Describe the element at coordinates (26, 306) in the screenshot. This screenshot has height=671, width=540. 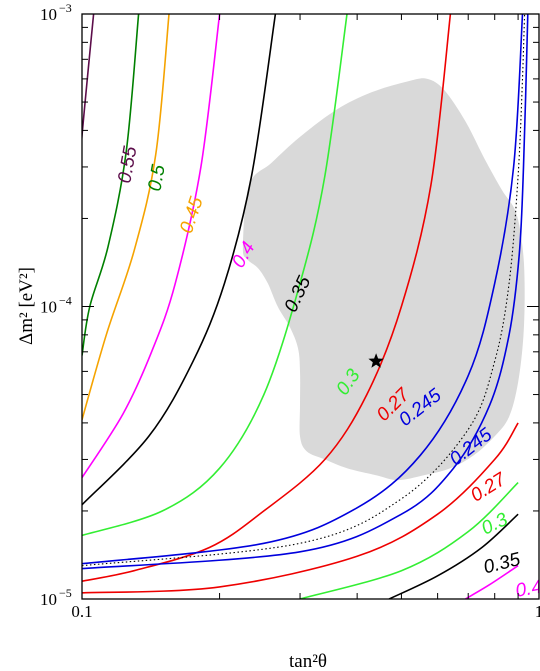
I see `y-axis-title: Δm² [eV²]` at that location.